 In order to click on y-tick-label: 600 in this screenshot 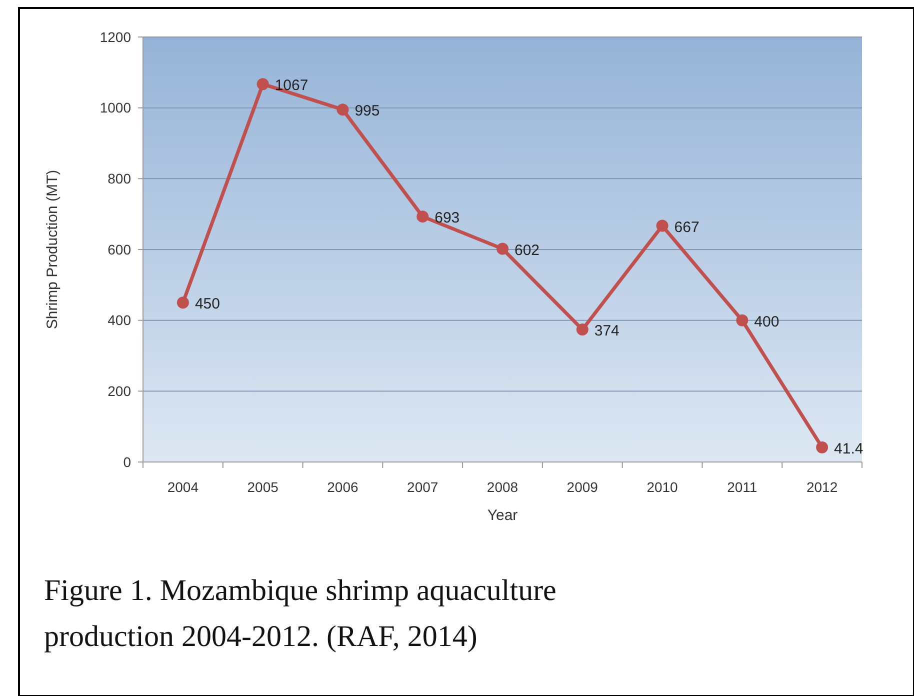, I will do `click(120, 249)`.